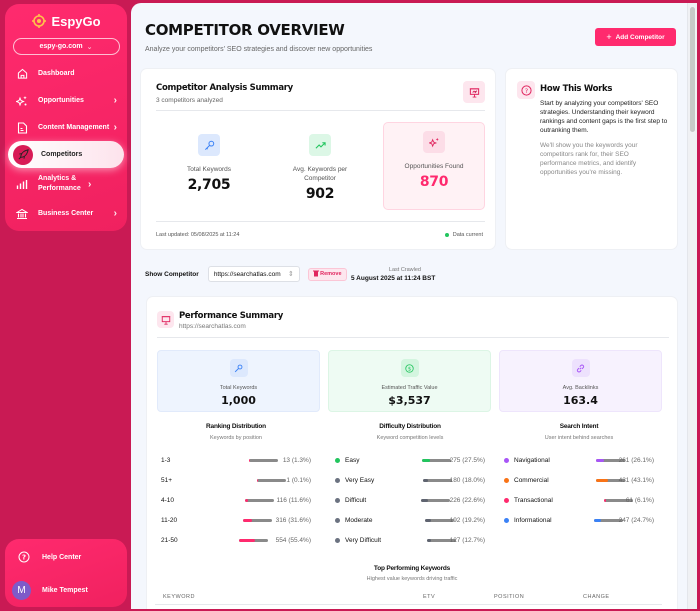 This screenshot has width=700, height=611. I want to click on brand-logo: EspyGo, so click(66, 21).